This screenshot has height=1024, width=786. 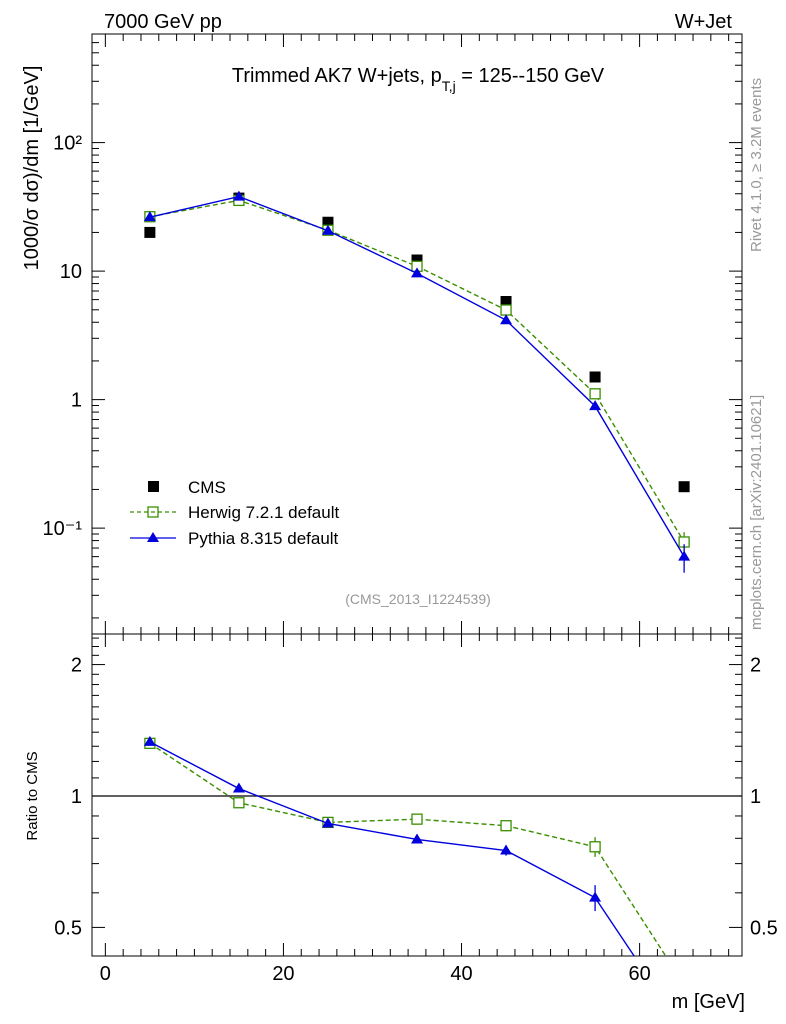 What do you see at coordinates (764, 928) in the screenshot?
I see `ratio-y-tick-label-right: 0.5` at bounding box center [764, 928].